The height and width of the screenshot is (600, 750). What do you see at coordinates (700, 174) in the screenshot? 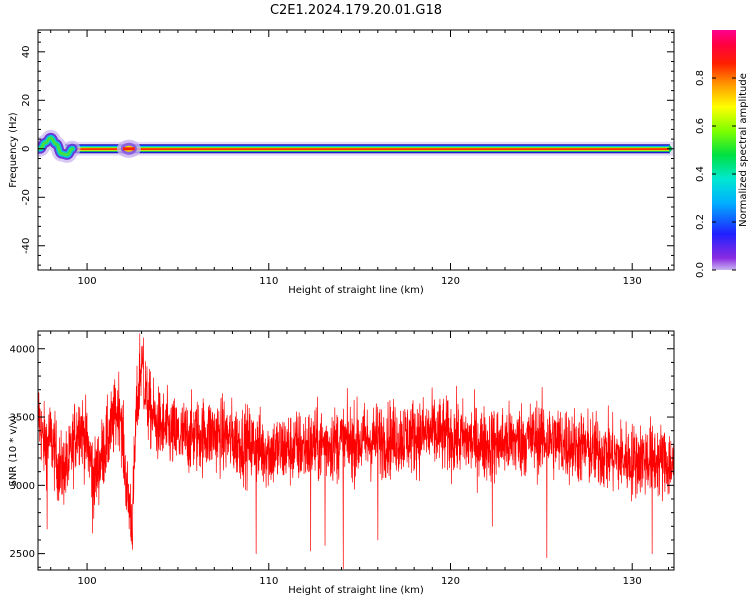
I see `colorbar-tick-label: 0.4` at bounding box center [700, 174].